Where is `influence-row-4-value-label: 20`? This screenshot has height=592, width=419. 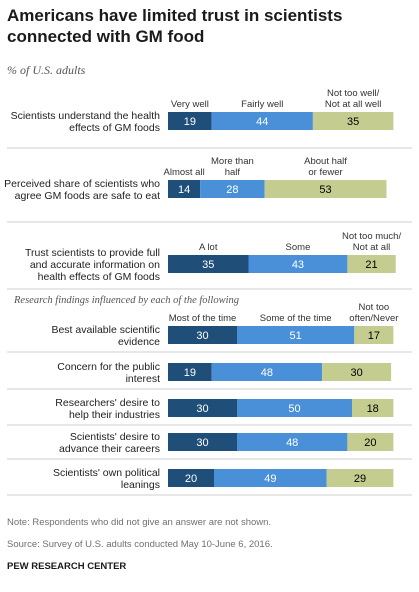
influence-row-4-value-label: 20 is located at coordinates (370, 443).